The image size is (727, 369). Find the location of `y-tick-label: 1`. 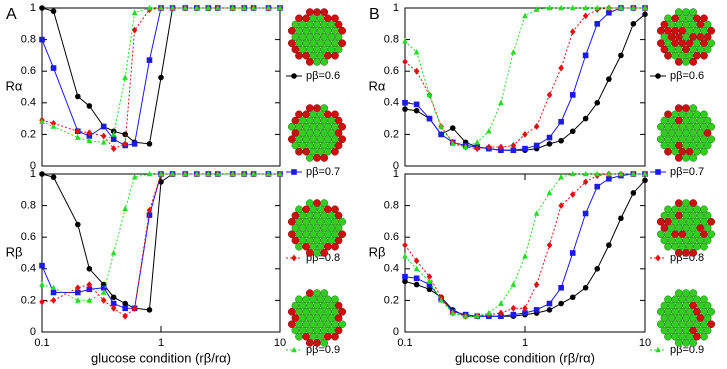

y-tick-label: 1 is located at coordinates (396, 174).